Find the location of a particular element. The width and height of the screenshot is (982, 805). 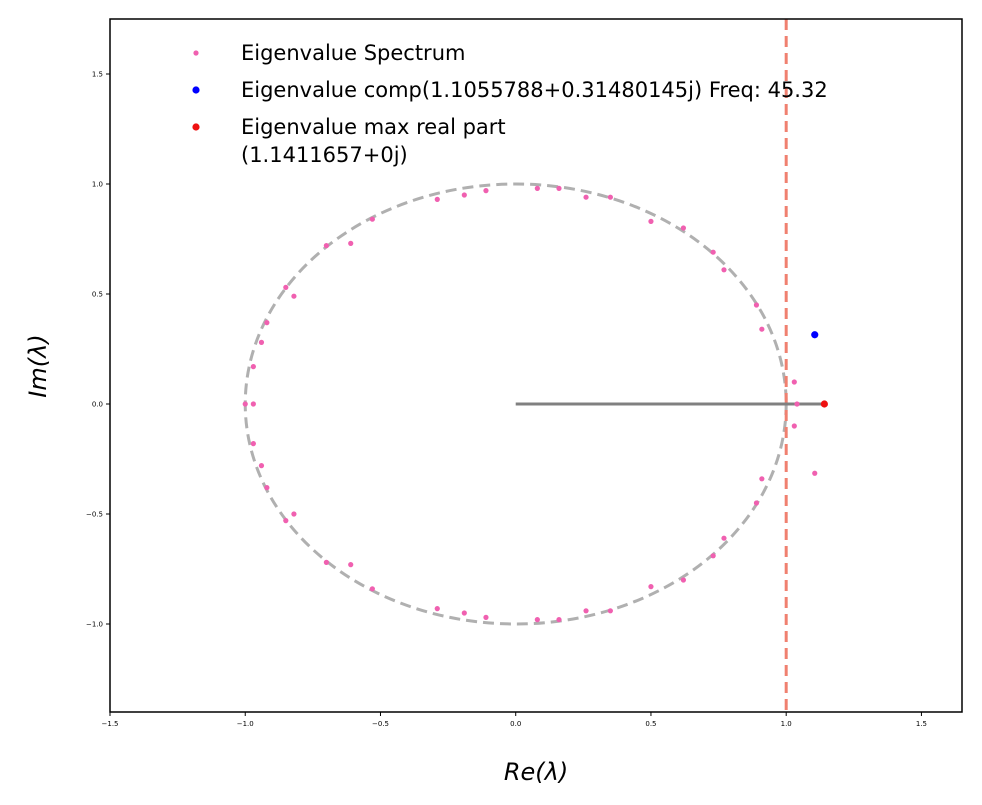

x-tick-label: −1.5 is located at coordinates (110, 724).